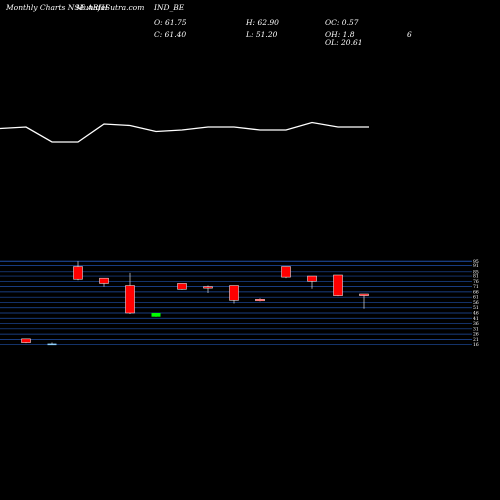 This screenshot has width=500, height=500. Describe the element at coordinates (169, 7) in the screenshot. I see `symbol-label: IND_BE` at that location.